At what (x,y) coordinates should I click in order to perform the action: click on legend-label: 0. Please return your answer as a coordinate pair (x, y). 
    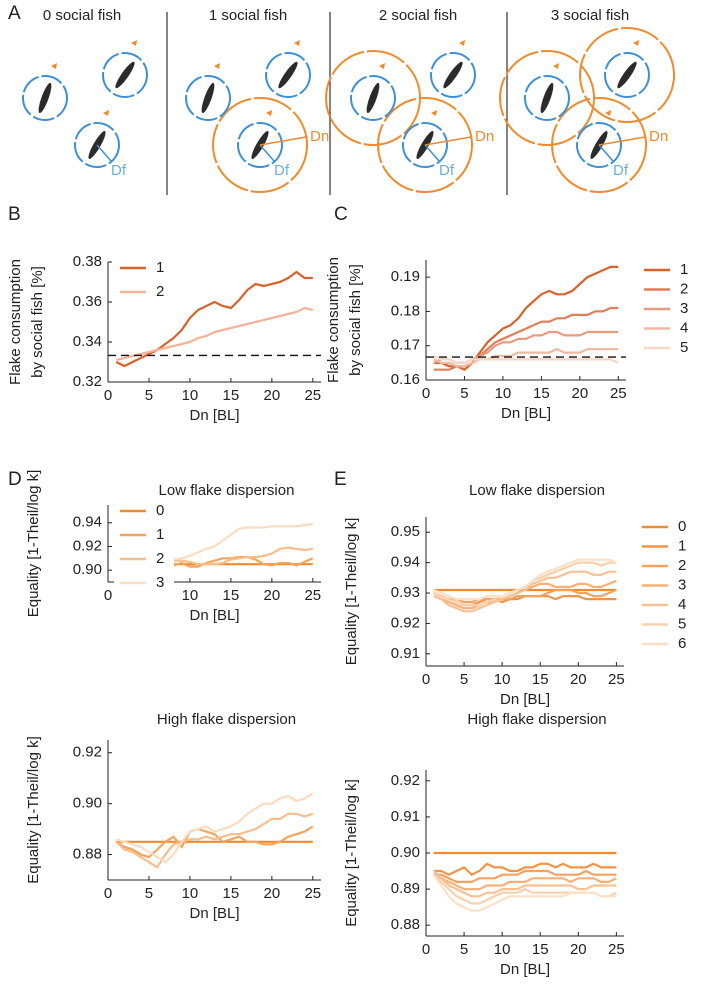
    Looking at the image, I should click on (682, 526).